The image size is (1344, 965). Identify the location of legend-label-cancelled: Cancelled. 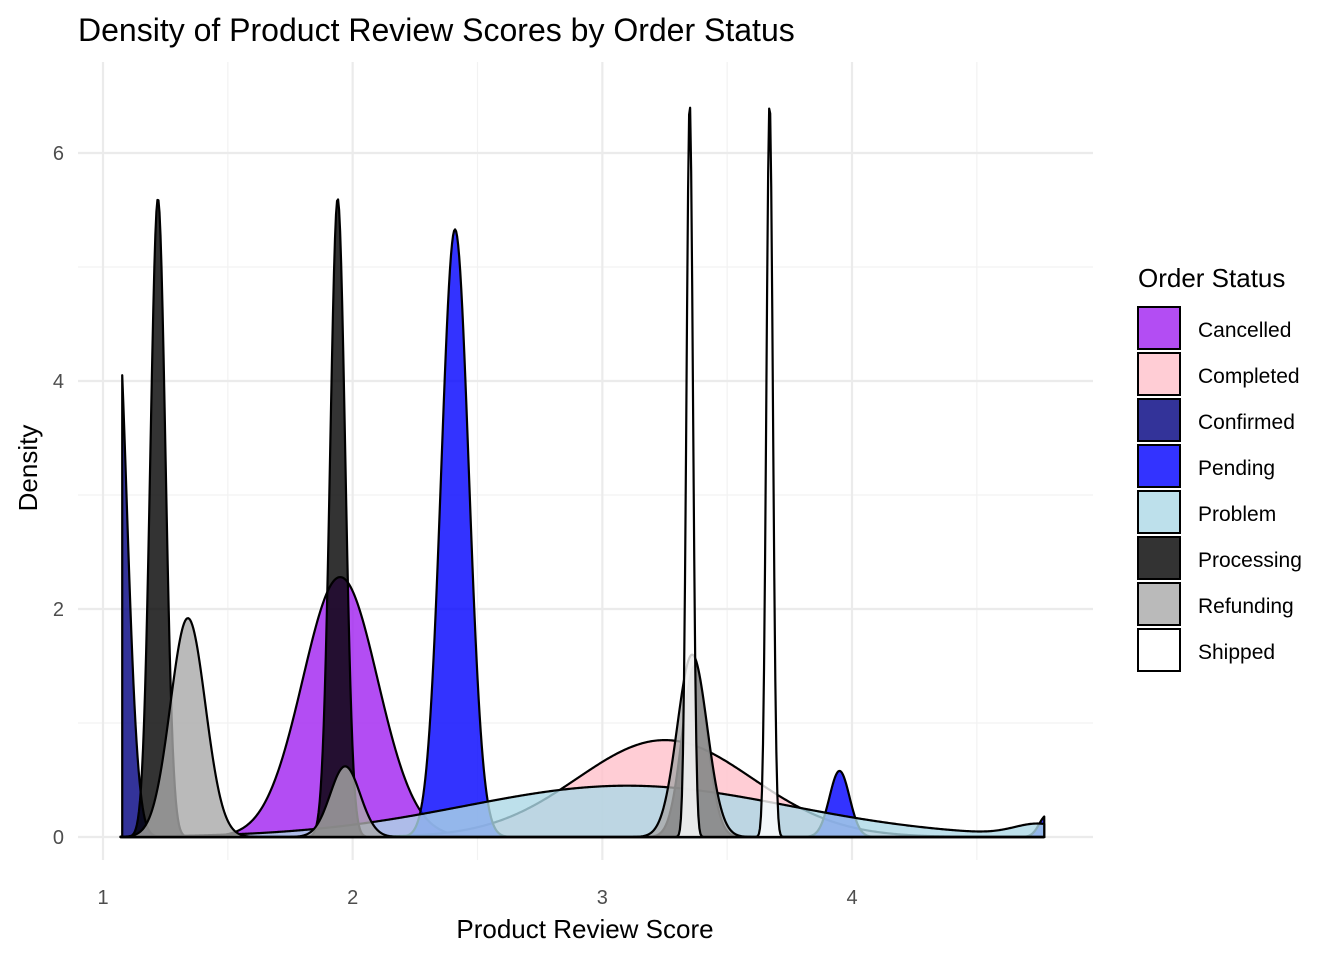
(1244, 330).